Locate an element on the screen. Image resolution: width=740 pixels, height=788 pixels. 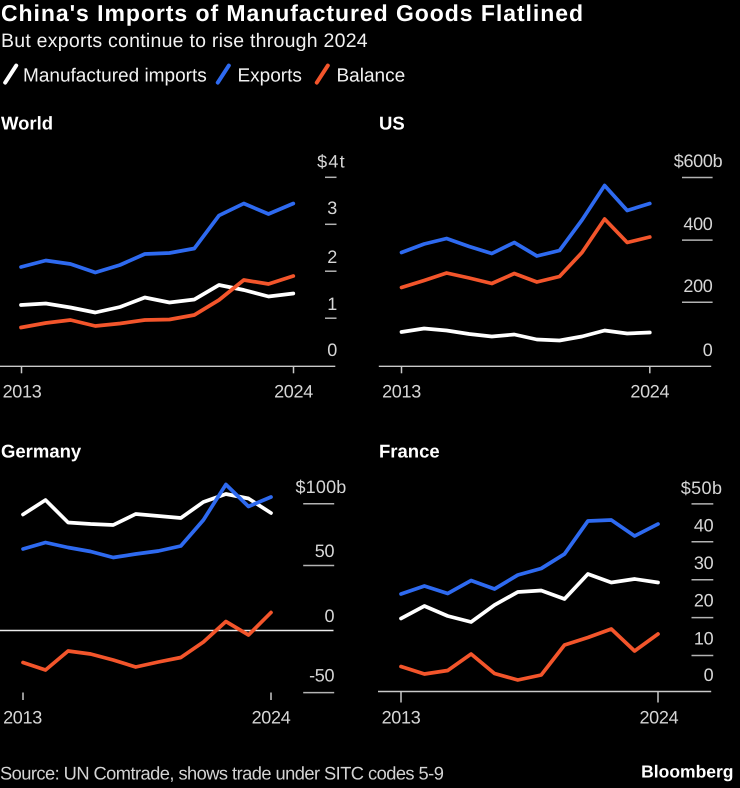
svg-text: -50 is located at coordinates (321, 675).